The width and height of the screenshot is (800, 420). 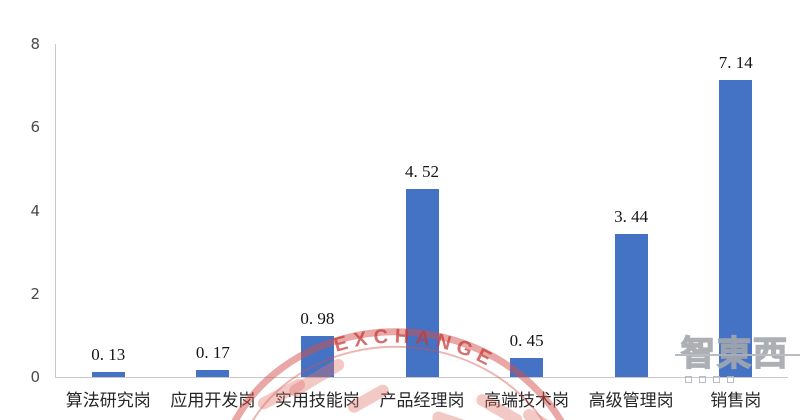 I want to click on x-axis-line, so click(x=421, y=377).